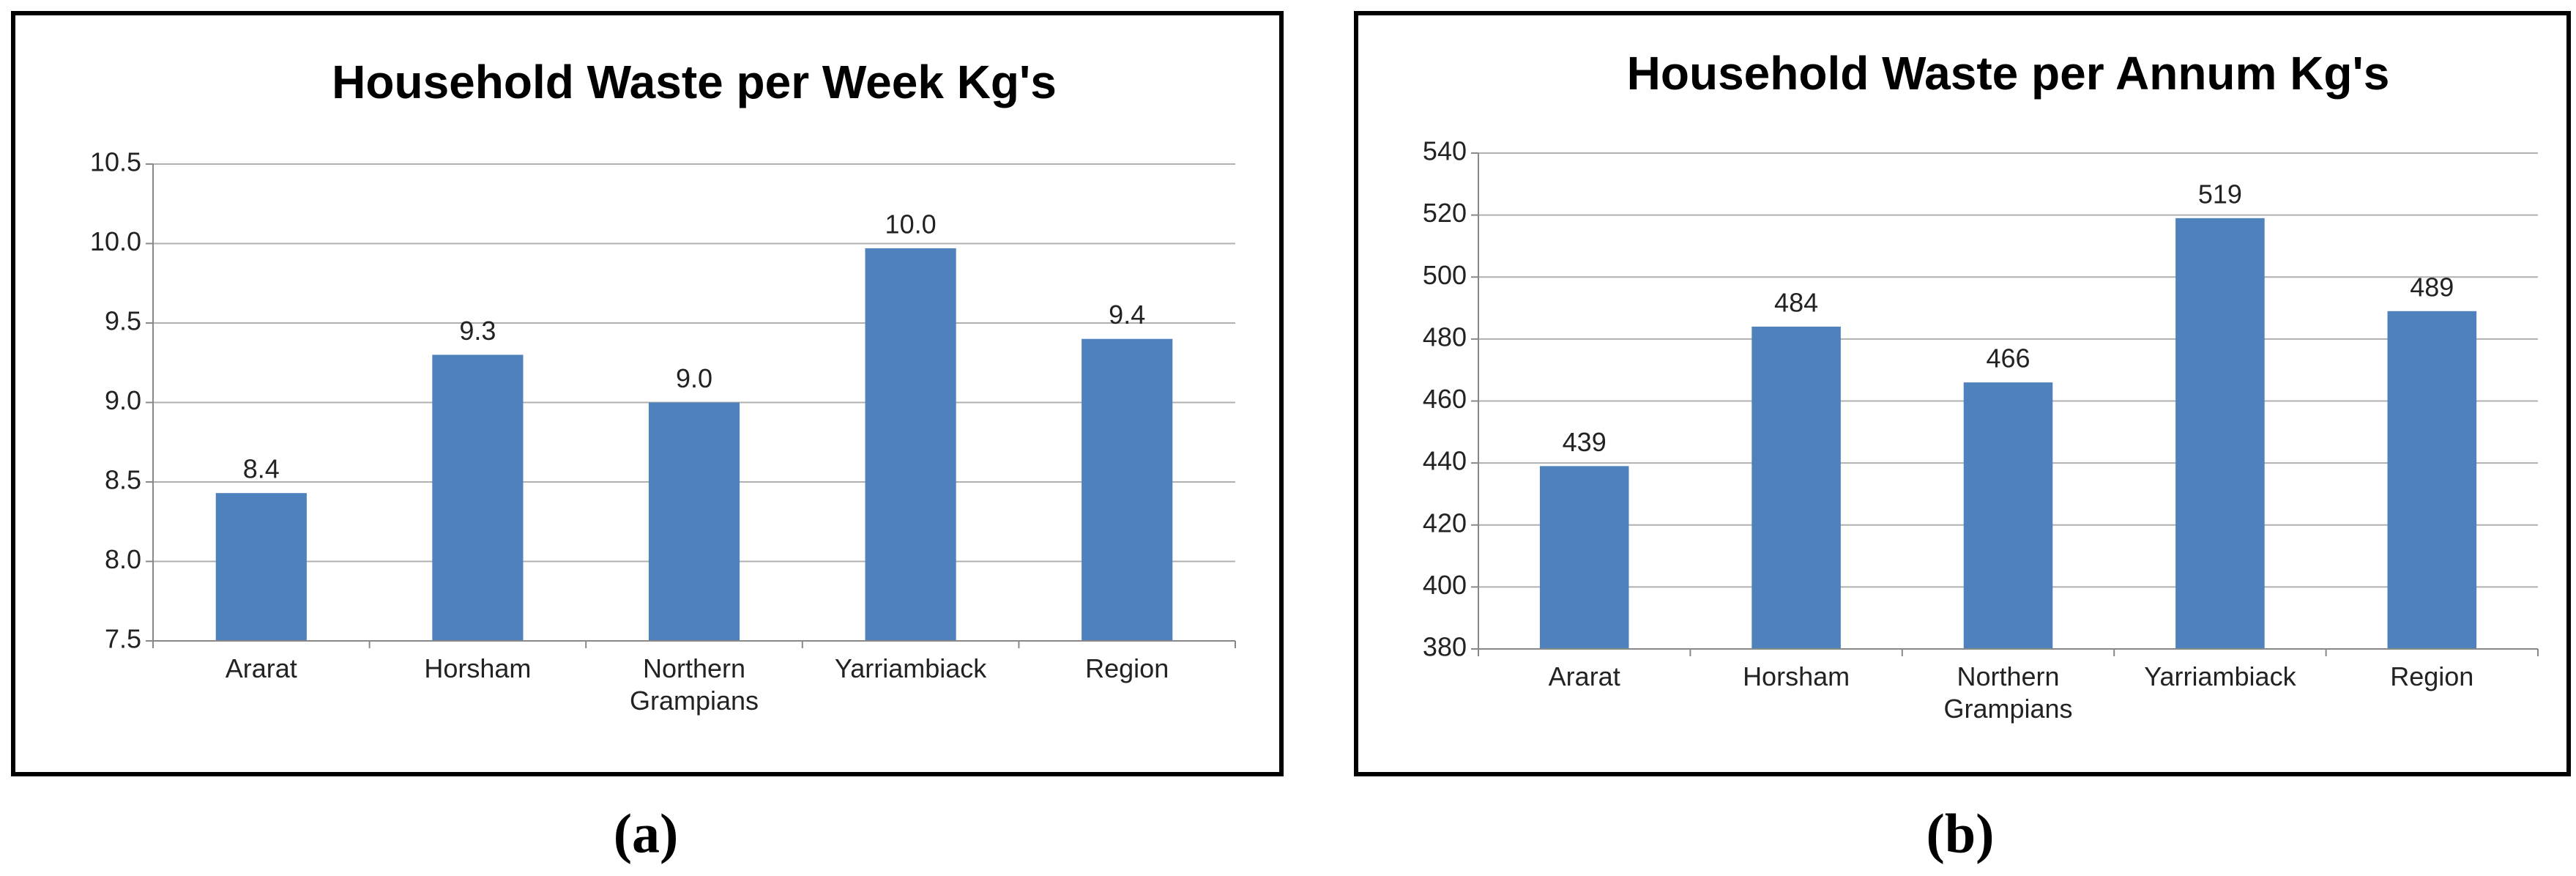 The height and width of the screenshot is (876, 2576). What do you see at coordinates (694, 82) in the screenshot?
I see `chart-title: Household Waste per Week Kg's` at bounding box center [694, 82].